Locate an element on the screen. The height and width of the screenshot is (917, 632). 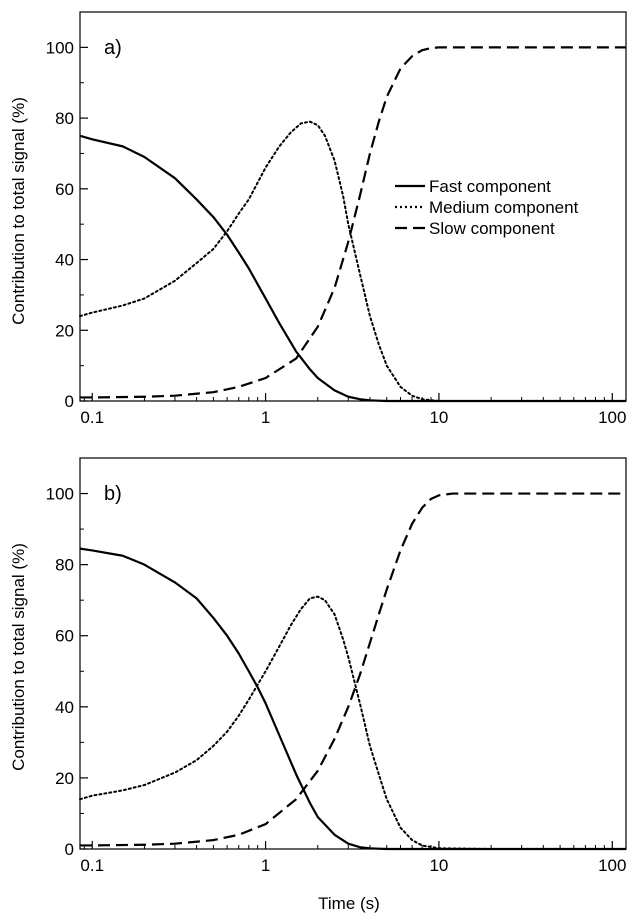
y-axis-title-a: Contribution to total signal (%) is located at coordinates (18, 211).